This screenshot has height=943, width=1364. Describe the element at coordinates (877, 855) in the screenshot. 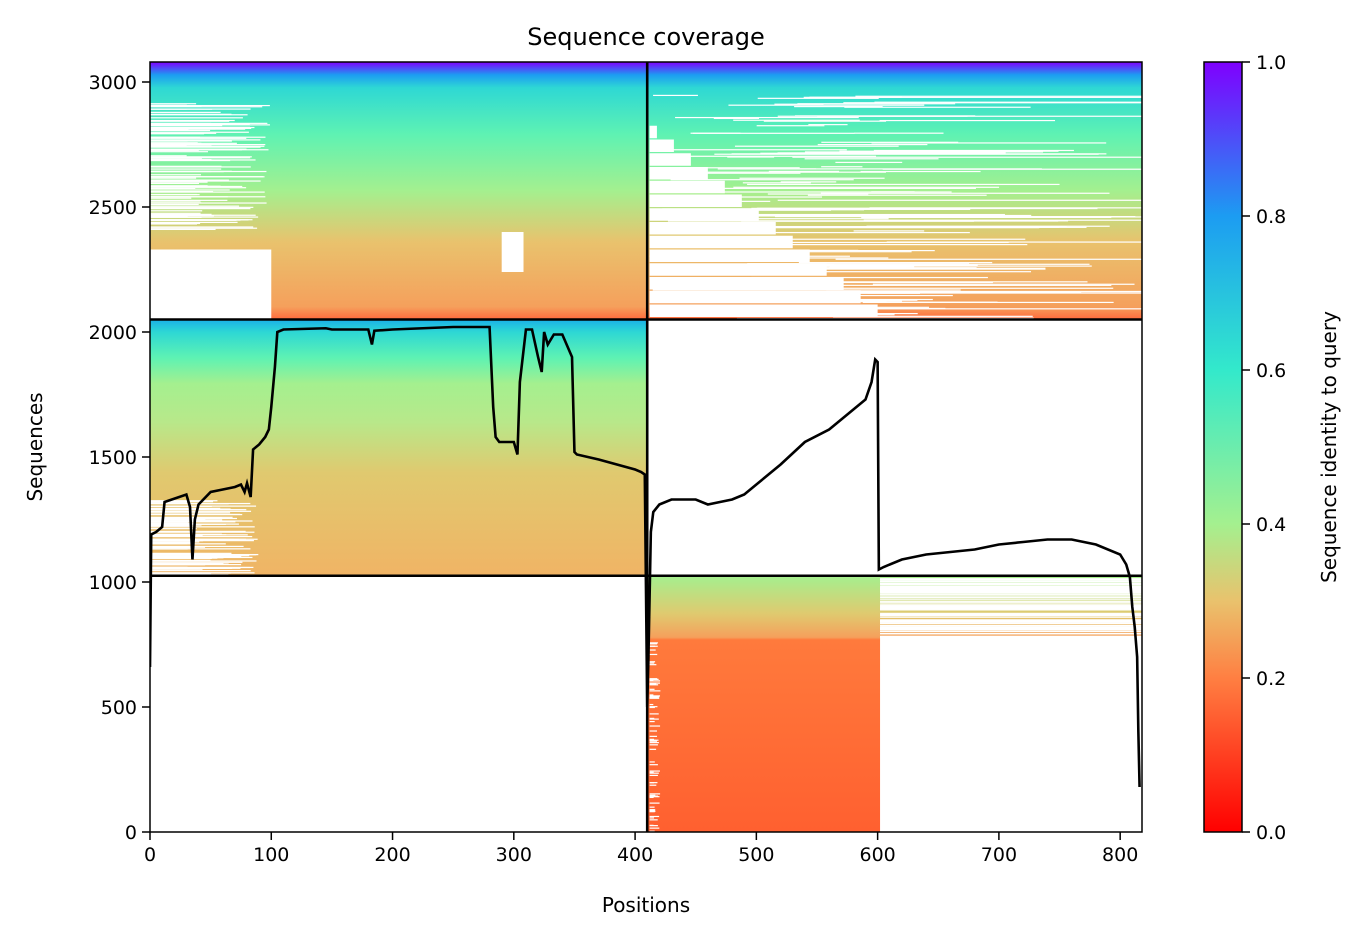

I see `x-tick-label: 600` at that location.